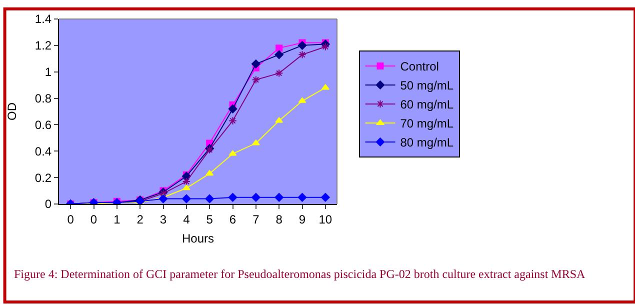  What do you see at coordinates (12, 111) in the screenshot?
I see `y-axis-title: OD` at bounding box center [12, 111].